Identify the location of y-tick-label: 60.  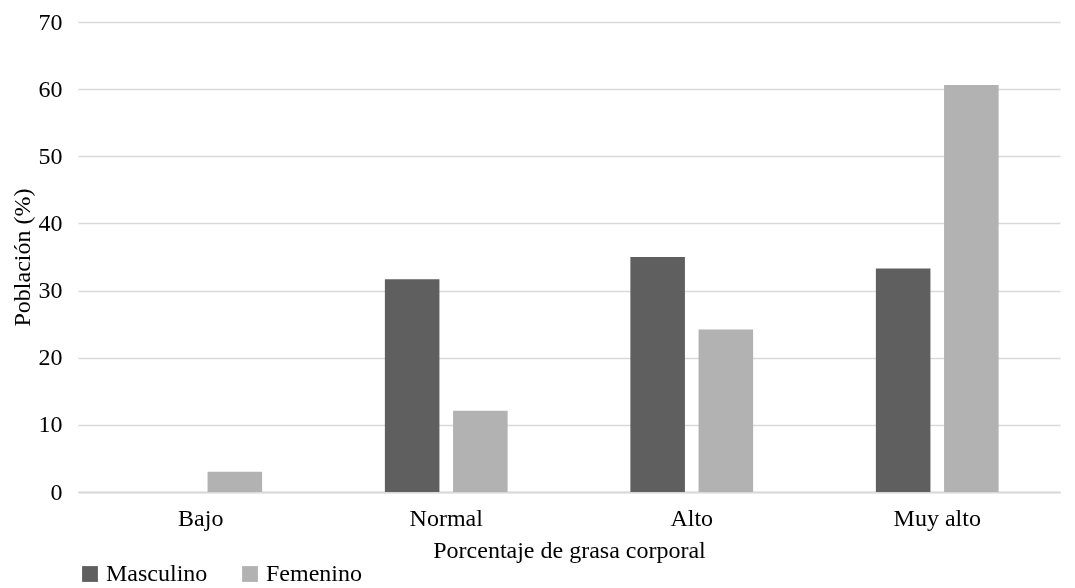
(50, 88).